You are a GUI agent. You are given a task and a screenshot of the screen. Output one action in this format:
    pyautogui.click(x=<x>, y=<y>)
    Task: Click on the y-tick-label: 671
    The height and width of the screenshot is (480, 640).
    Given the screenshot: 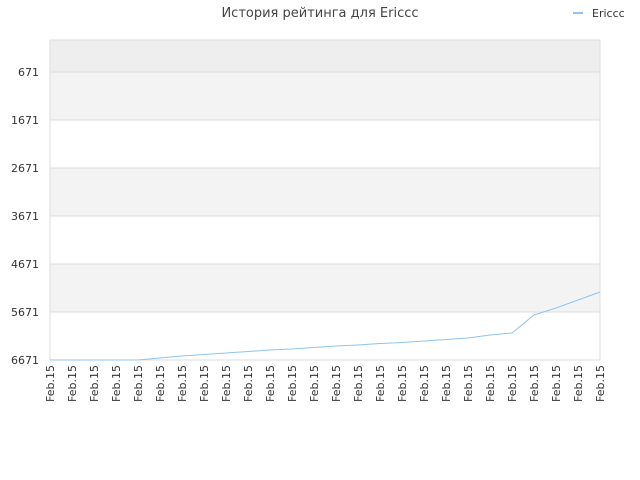 What is the action you would take?
    pyautogui.click(x=28, y=72)
    